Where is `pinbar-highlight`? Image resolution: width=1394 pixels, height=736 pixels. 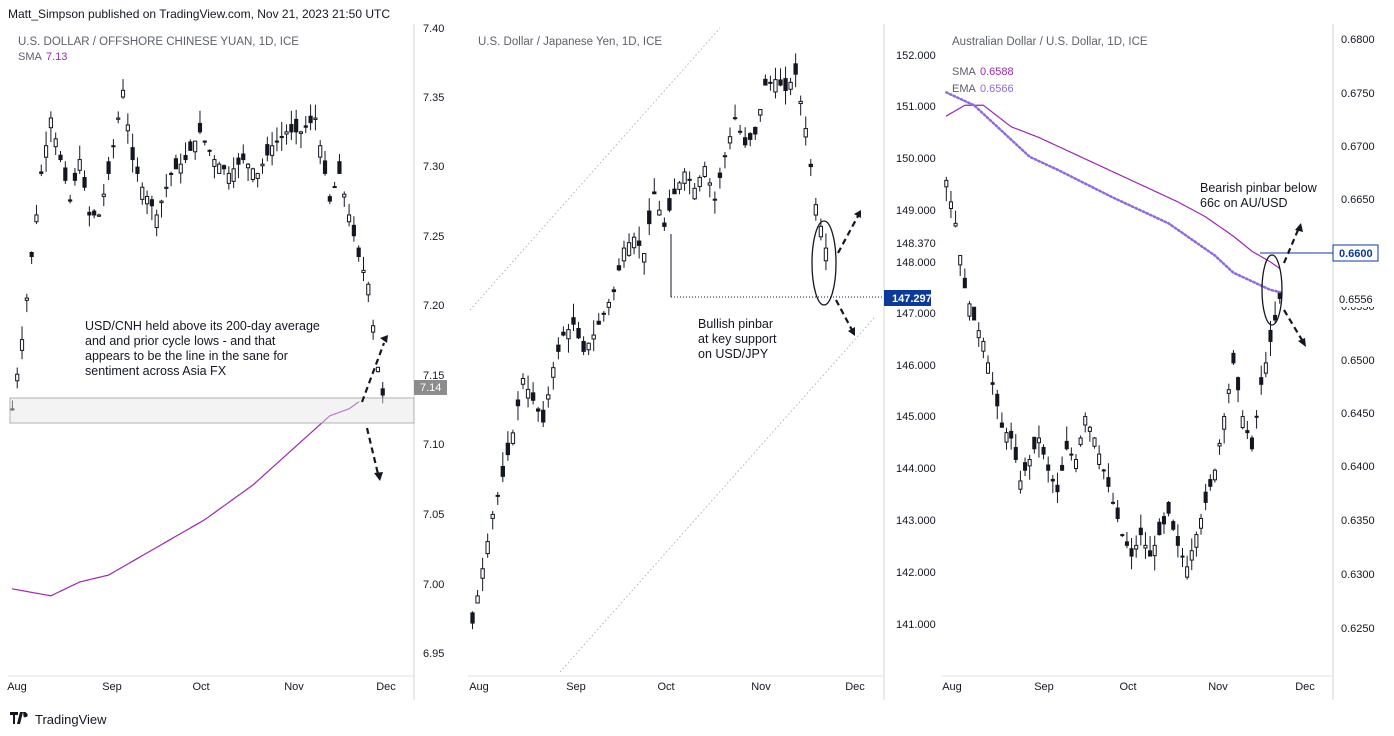
pinbar-highlight is located at coordinates (824, 263).